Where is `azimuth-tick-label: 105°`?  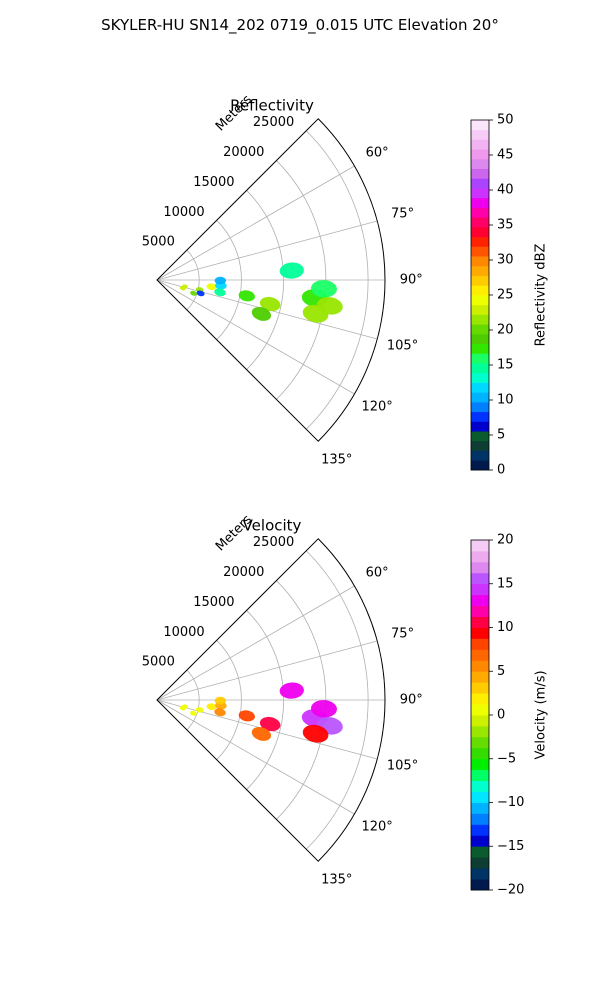
azimuth-tick-label: 105° is located at coordinates (402, 345).